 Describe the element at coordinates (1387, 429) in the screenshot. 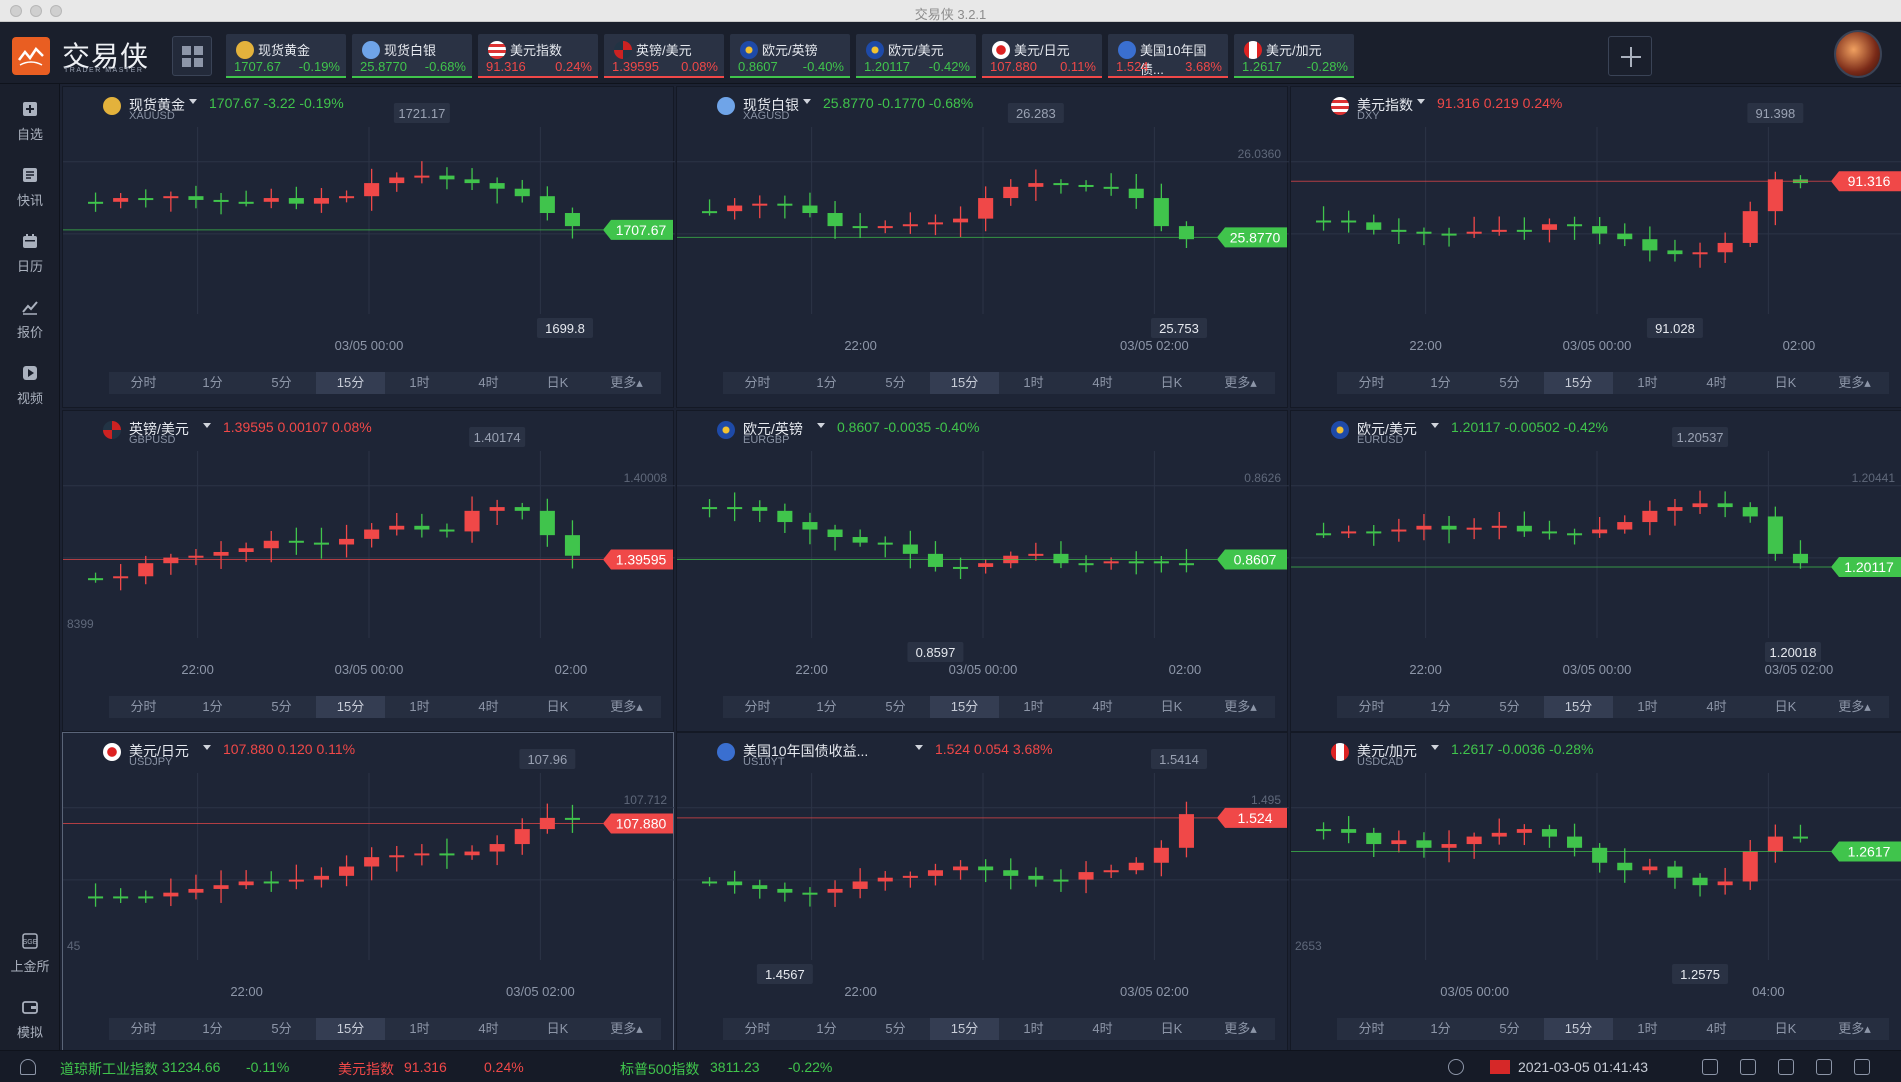

I see `panel-symbol-name: 欧元/美元` at that location.